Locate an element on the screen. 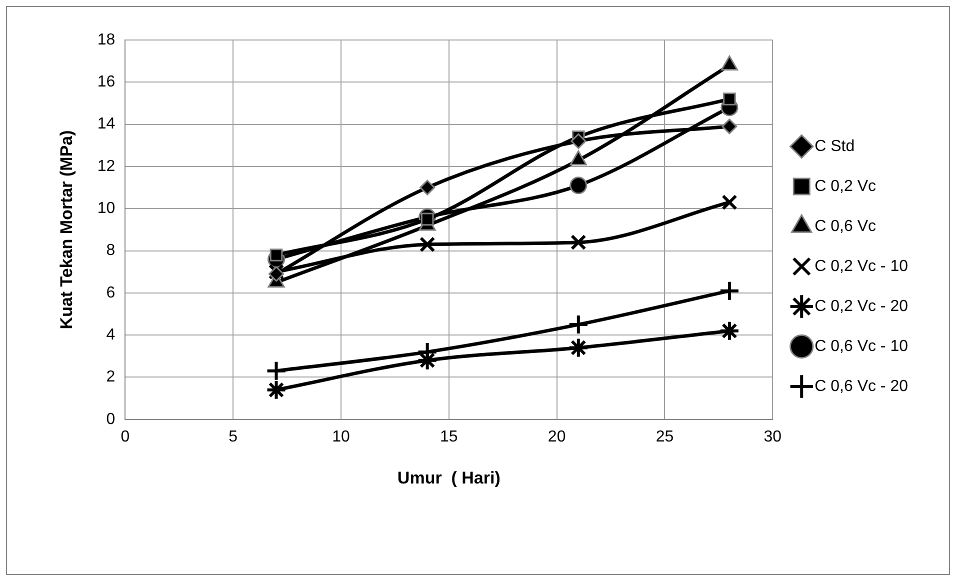 The width and height of the screenshot is (958, 583). y-tick-label: 16 is located at coordinates (106, 82).